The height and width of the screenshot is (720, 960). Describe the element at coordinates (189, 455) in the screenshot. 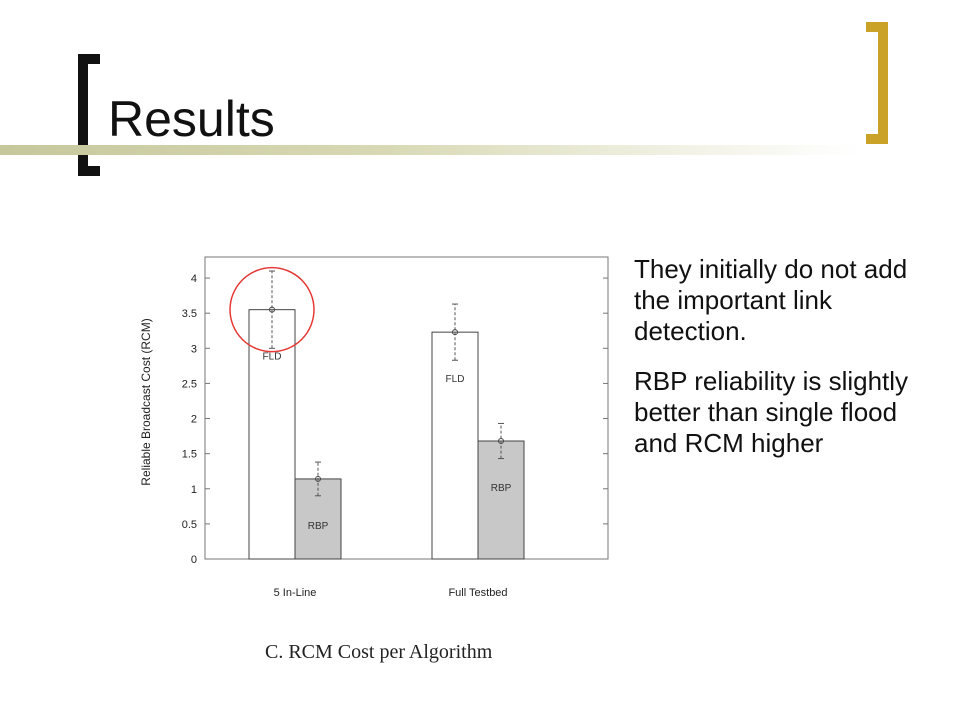

I see `y-tick-label: 1.5` at that location.